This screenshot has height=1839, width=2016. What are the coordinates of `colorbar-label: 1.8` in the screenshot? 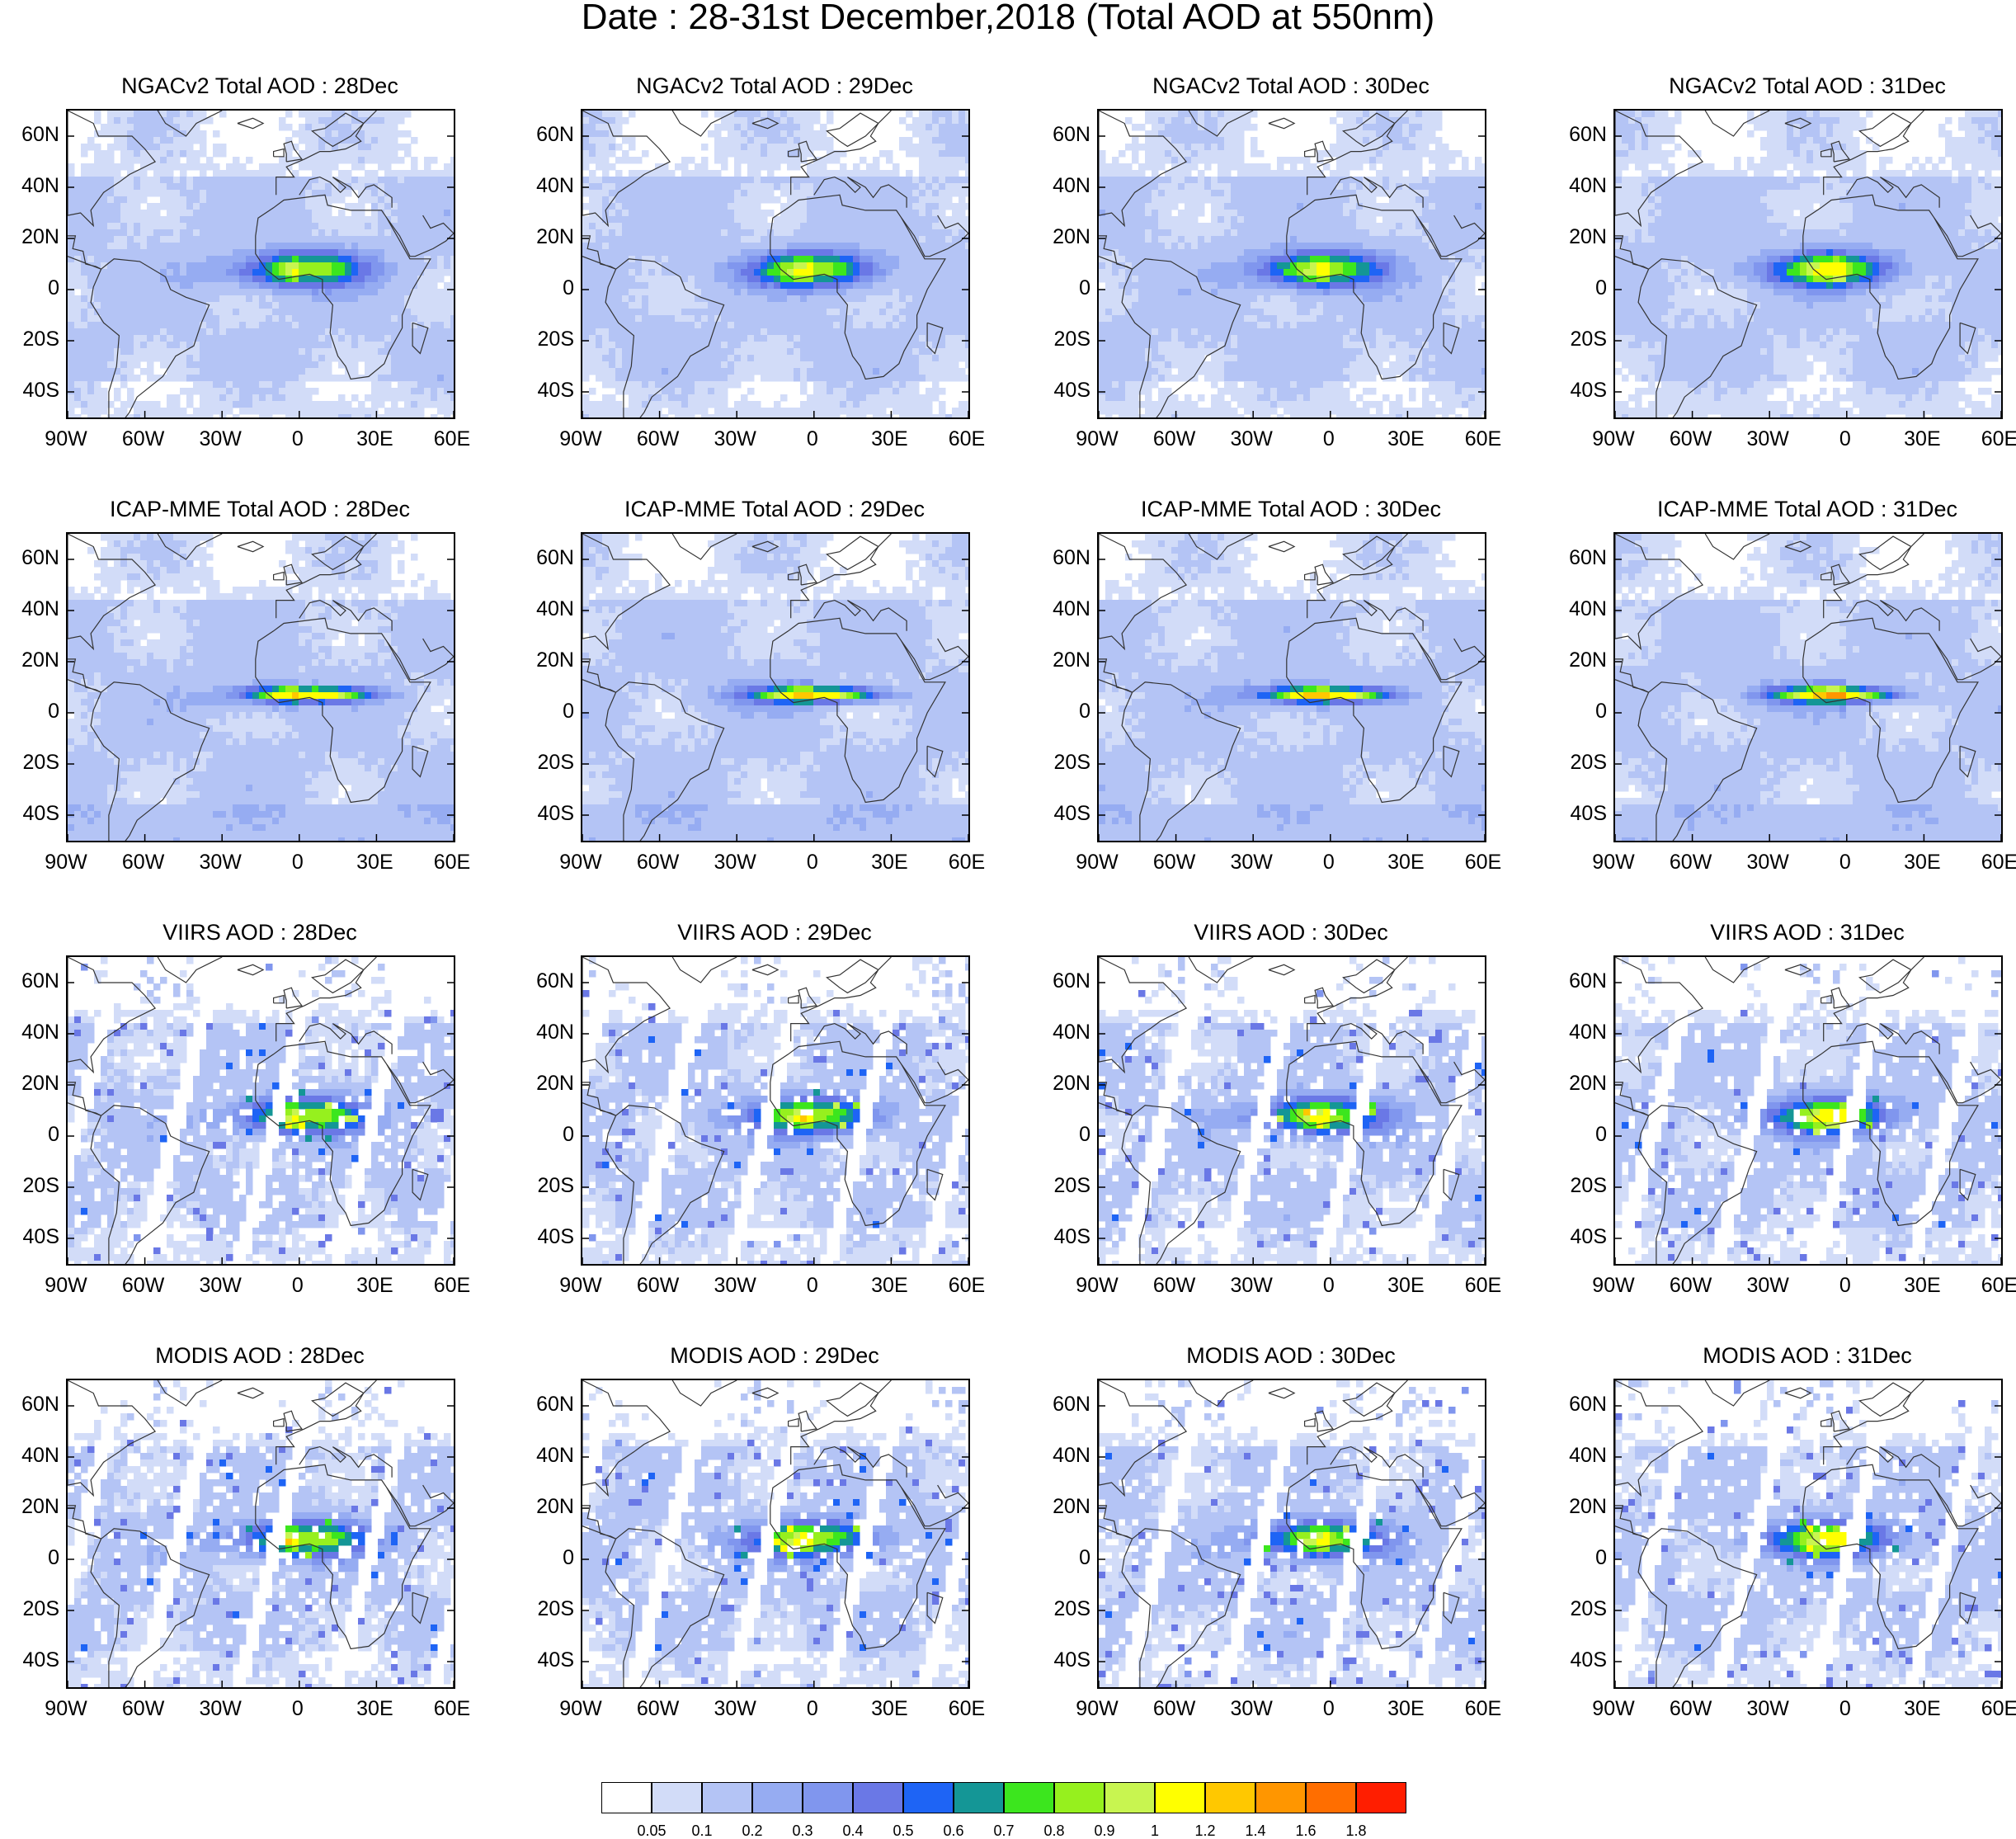 It's located at (1356, 1830).